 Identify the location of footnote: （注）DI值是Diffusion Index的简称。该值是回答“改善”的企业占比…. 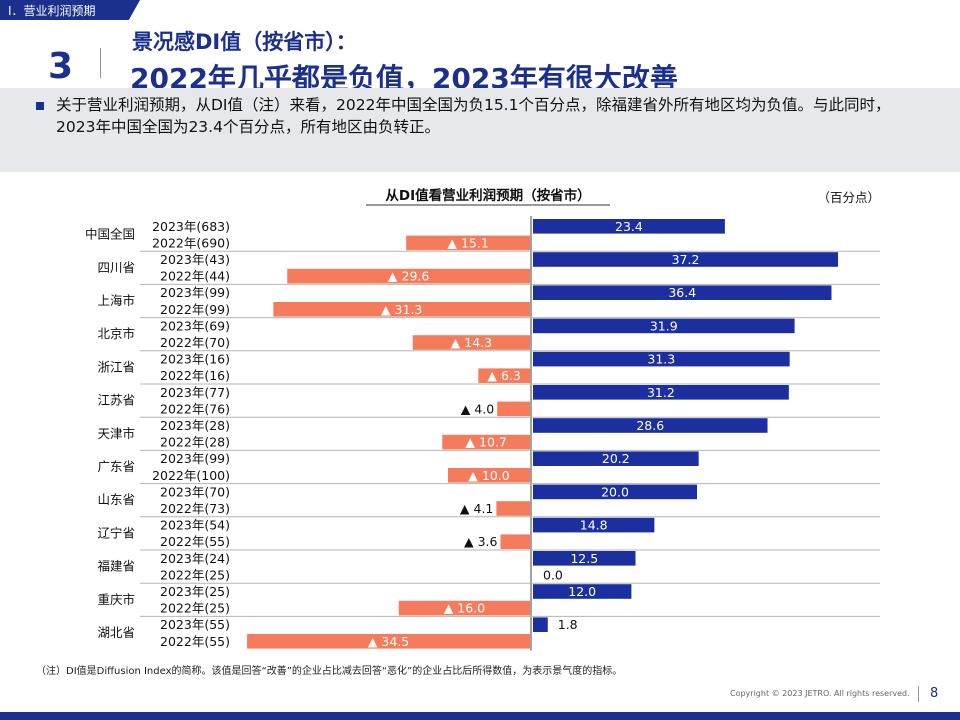
(329, 671).